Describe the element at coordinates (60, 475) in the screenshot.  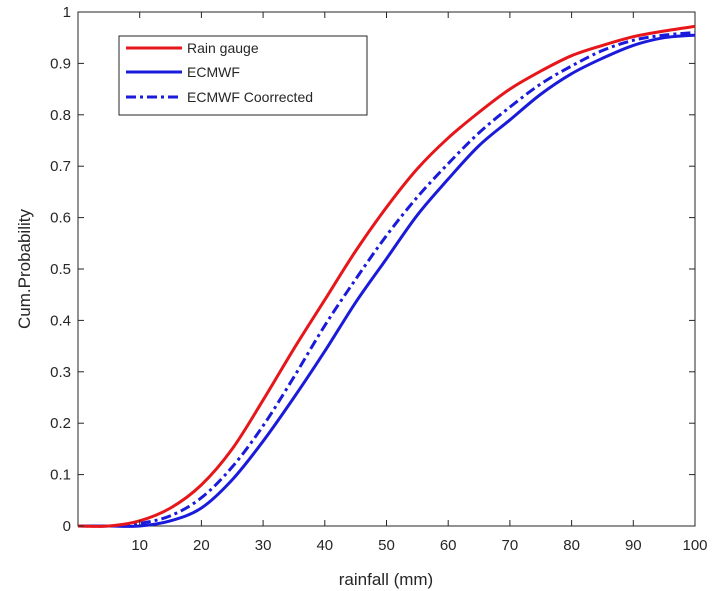
I see `y-tick-label: 0.1` at that location.